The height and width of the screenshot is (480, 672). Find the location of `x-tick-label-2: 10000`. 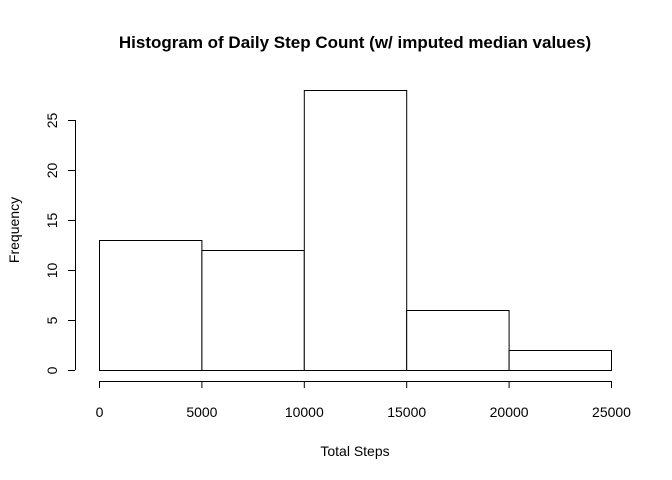

x-tick-label-2: 10000 is located at coordinates (304, 412).